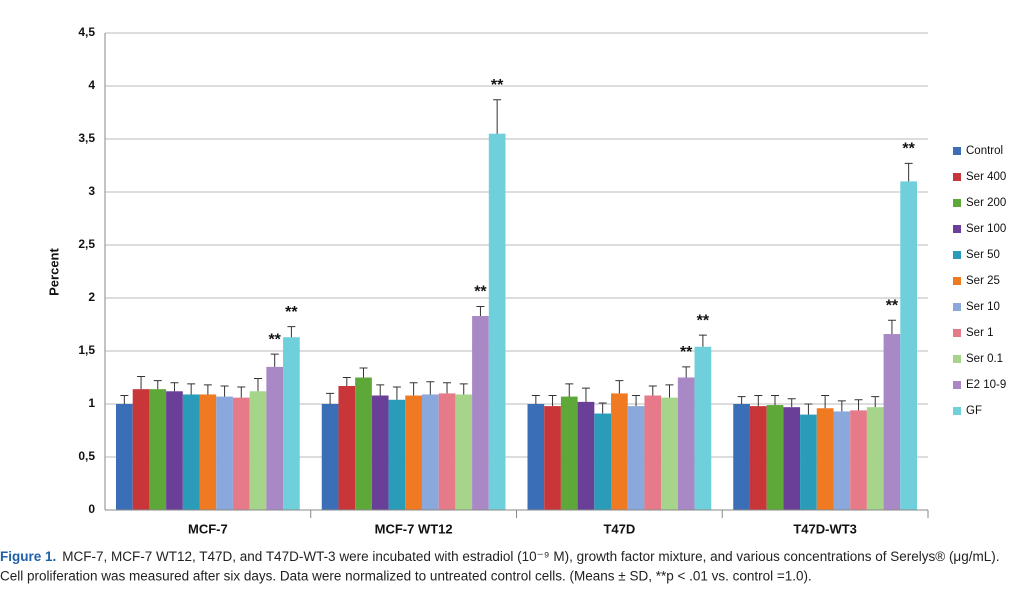  Describe the element at coordinates (86, 32) in the screenshot. I see `y-tick-label: 4,5` at that location.